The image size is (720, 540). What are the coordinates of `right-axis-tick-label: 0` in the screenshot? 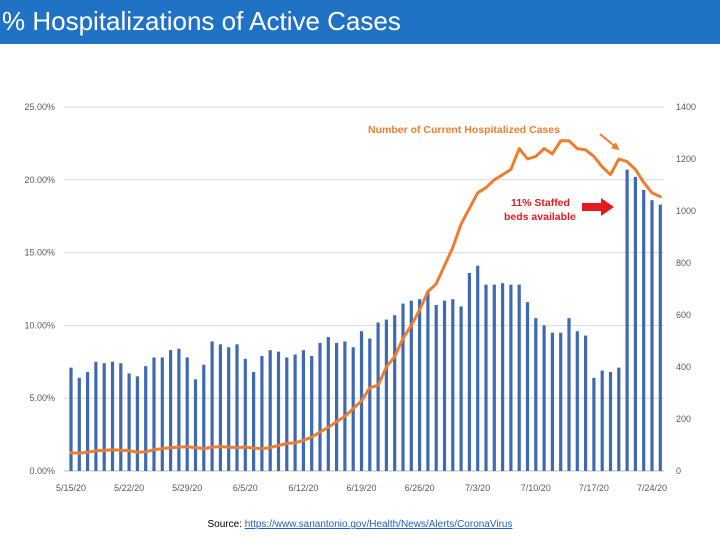 It's located at (678, 471).